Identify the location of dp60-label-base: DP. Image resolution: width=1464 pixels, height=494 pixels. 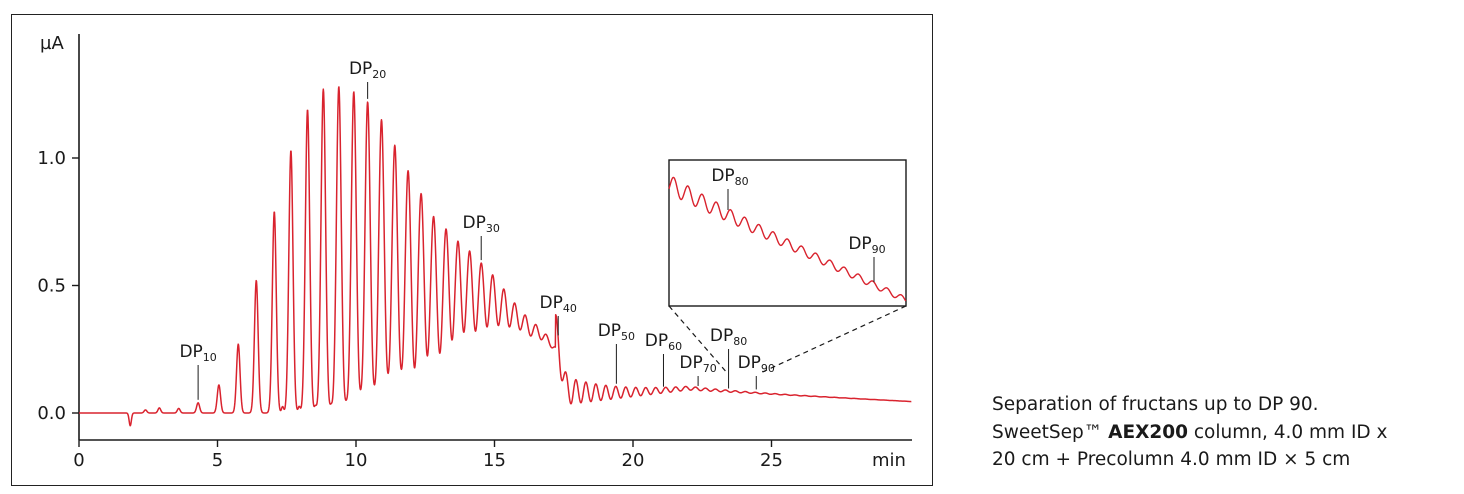
(656, 341).